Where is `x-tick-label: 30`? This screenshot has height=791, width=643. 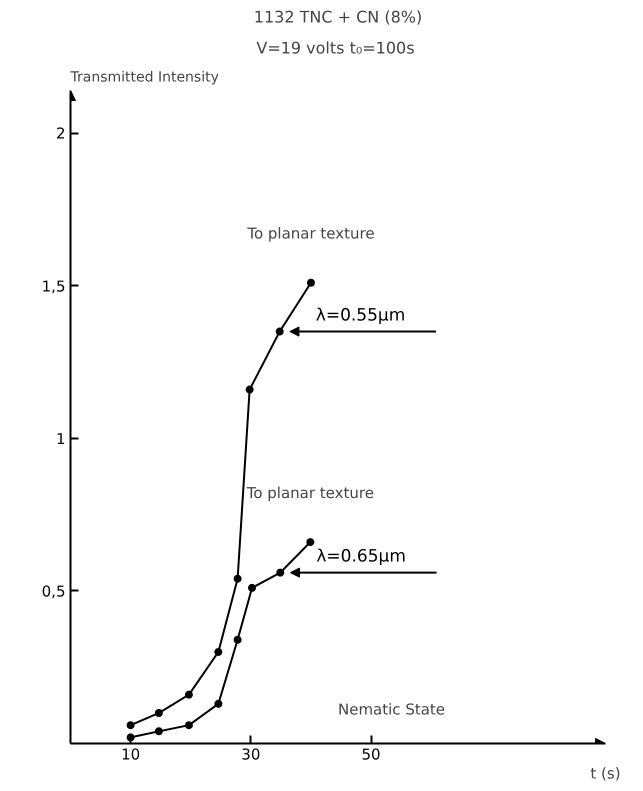
x-tick-label: 30 is located at coordinates (250, 755).